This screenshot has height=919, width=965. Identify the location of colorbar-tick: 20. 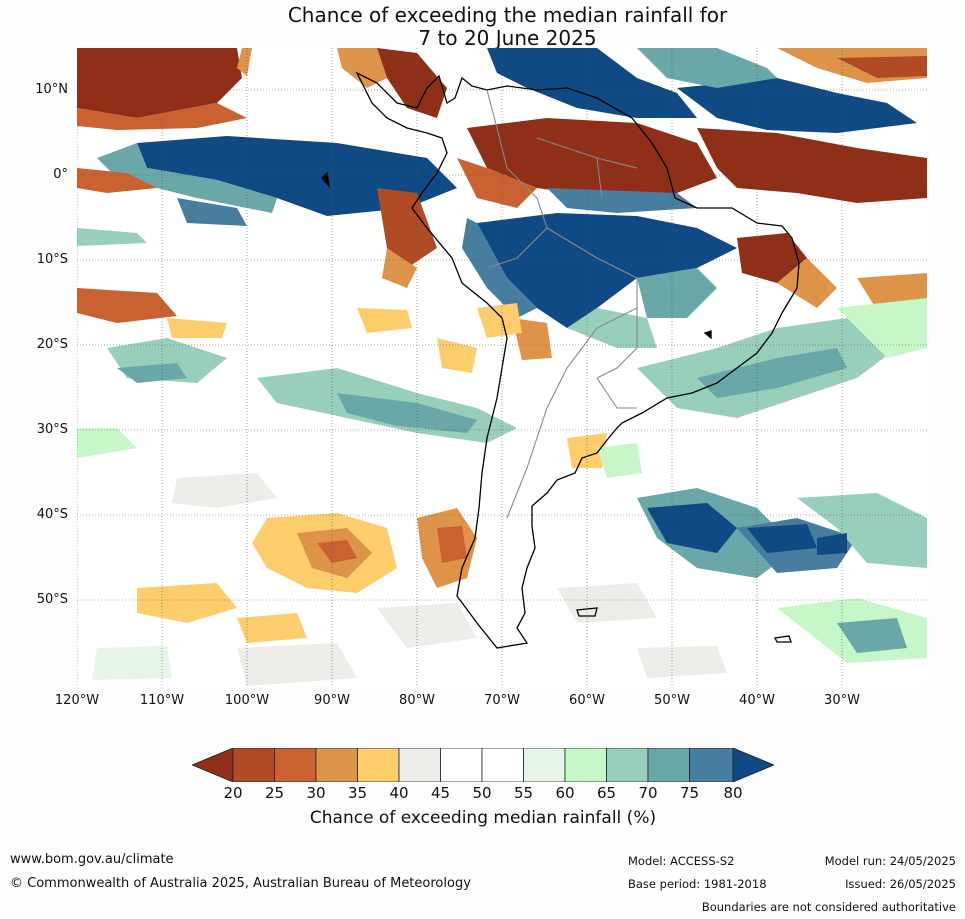
(233, 793).